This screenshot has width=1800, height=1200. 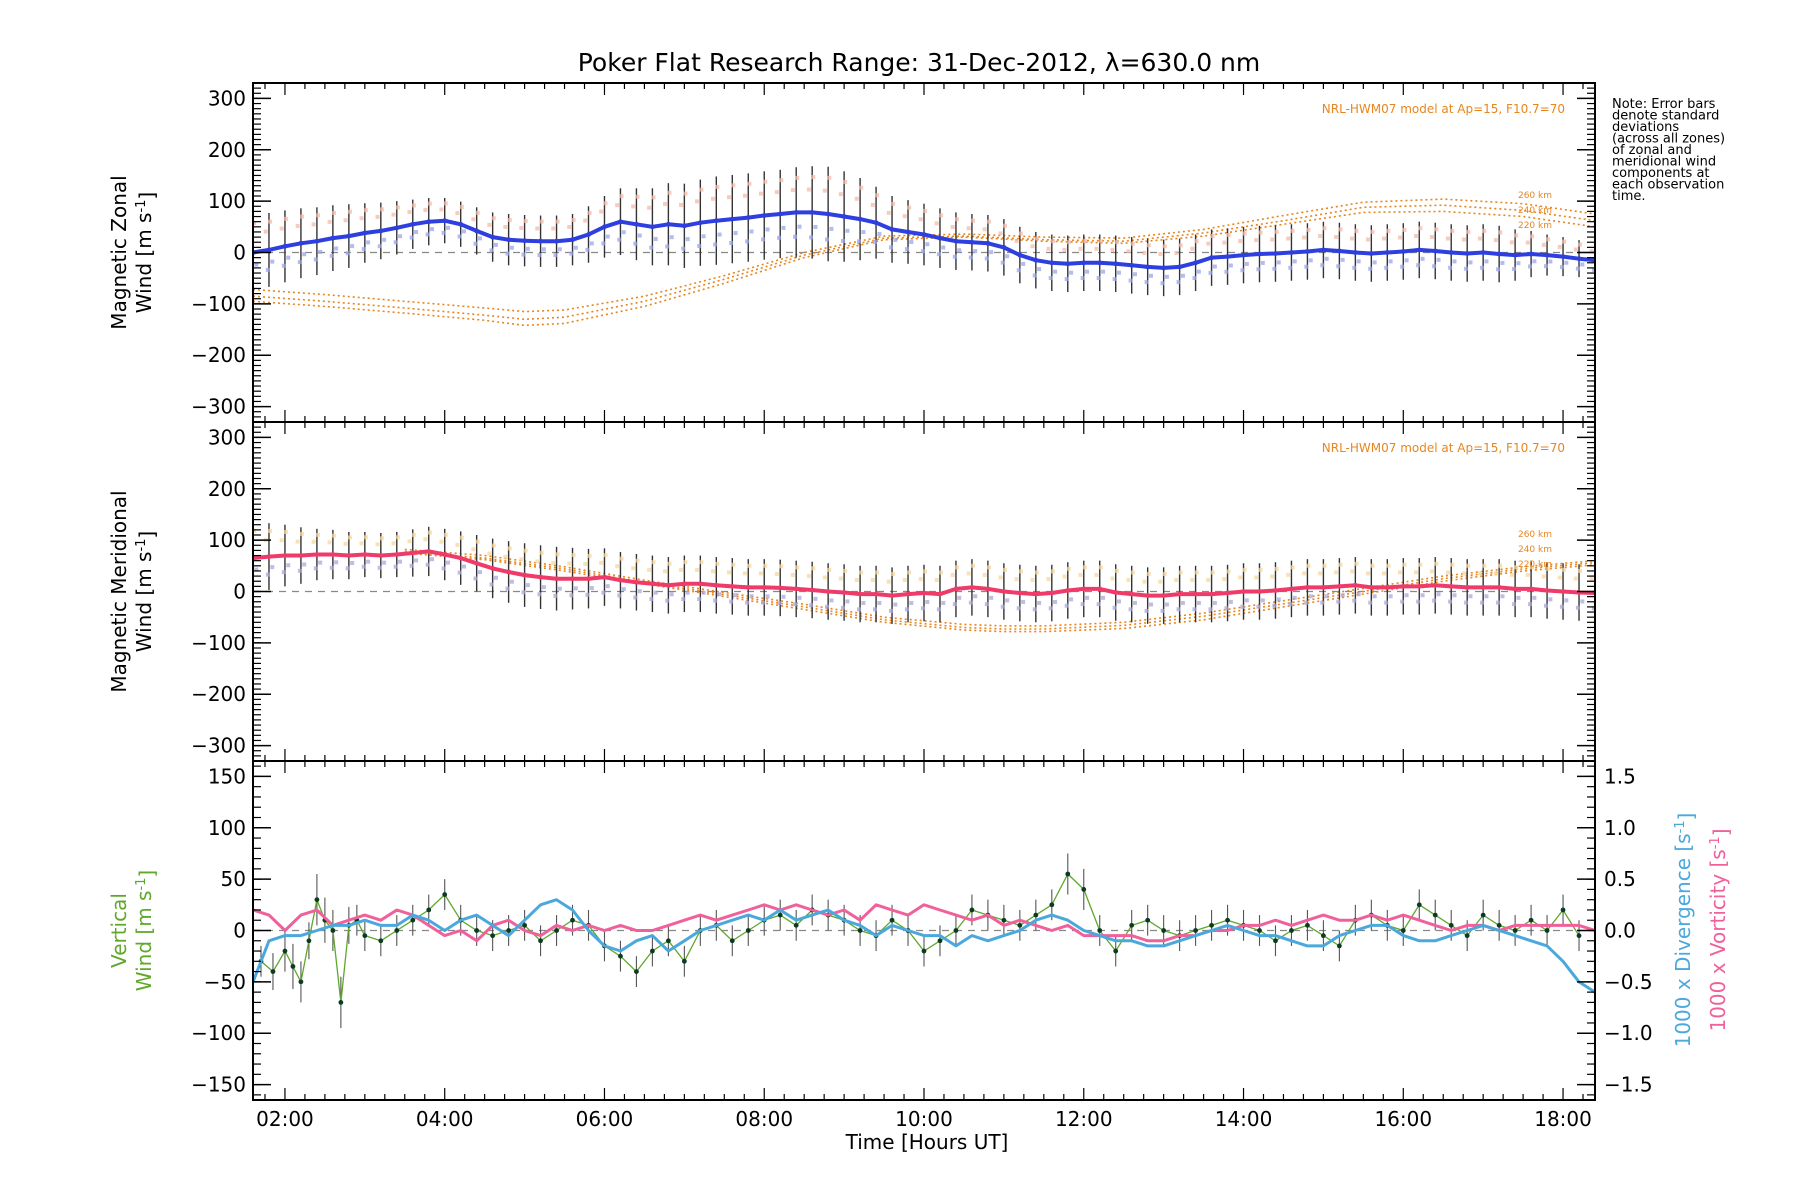 What do you see at coordinates (1563, 1119) in the screenshot?
I see `xtick-label: 18:00` at bounding box center [1563, 1119].